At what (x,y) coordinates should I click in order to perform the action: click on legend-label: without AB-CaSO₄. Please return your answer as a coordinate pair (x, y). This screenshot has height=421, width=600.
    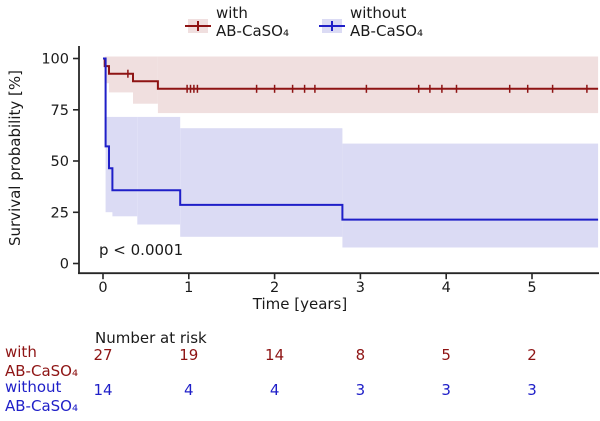
    Looking at the image, I should click on (386, 22).